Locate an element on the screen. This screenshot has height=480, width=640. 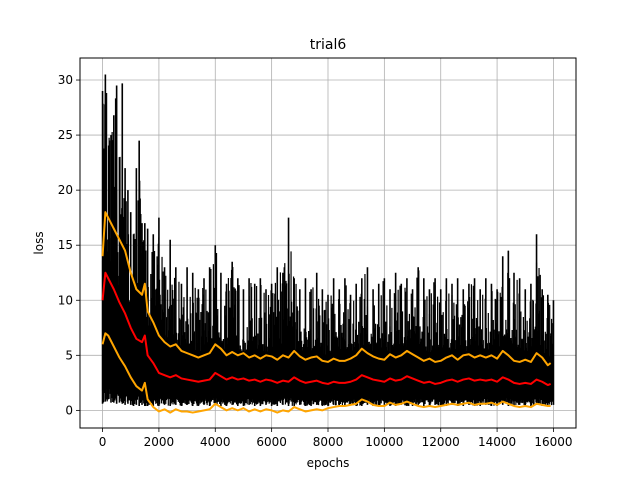
x-tick-label: 2000 is located at coordinates (159, 442).